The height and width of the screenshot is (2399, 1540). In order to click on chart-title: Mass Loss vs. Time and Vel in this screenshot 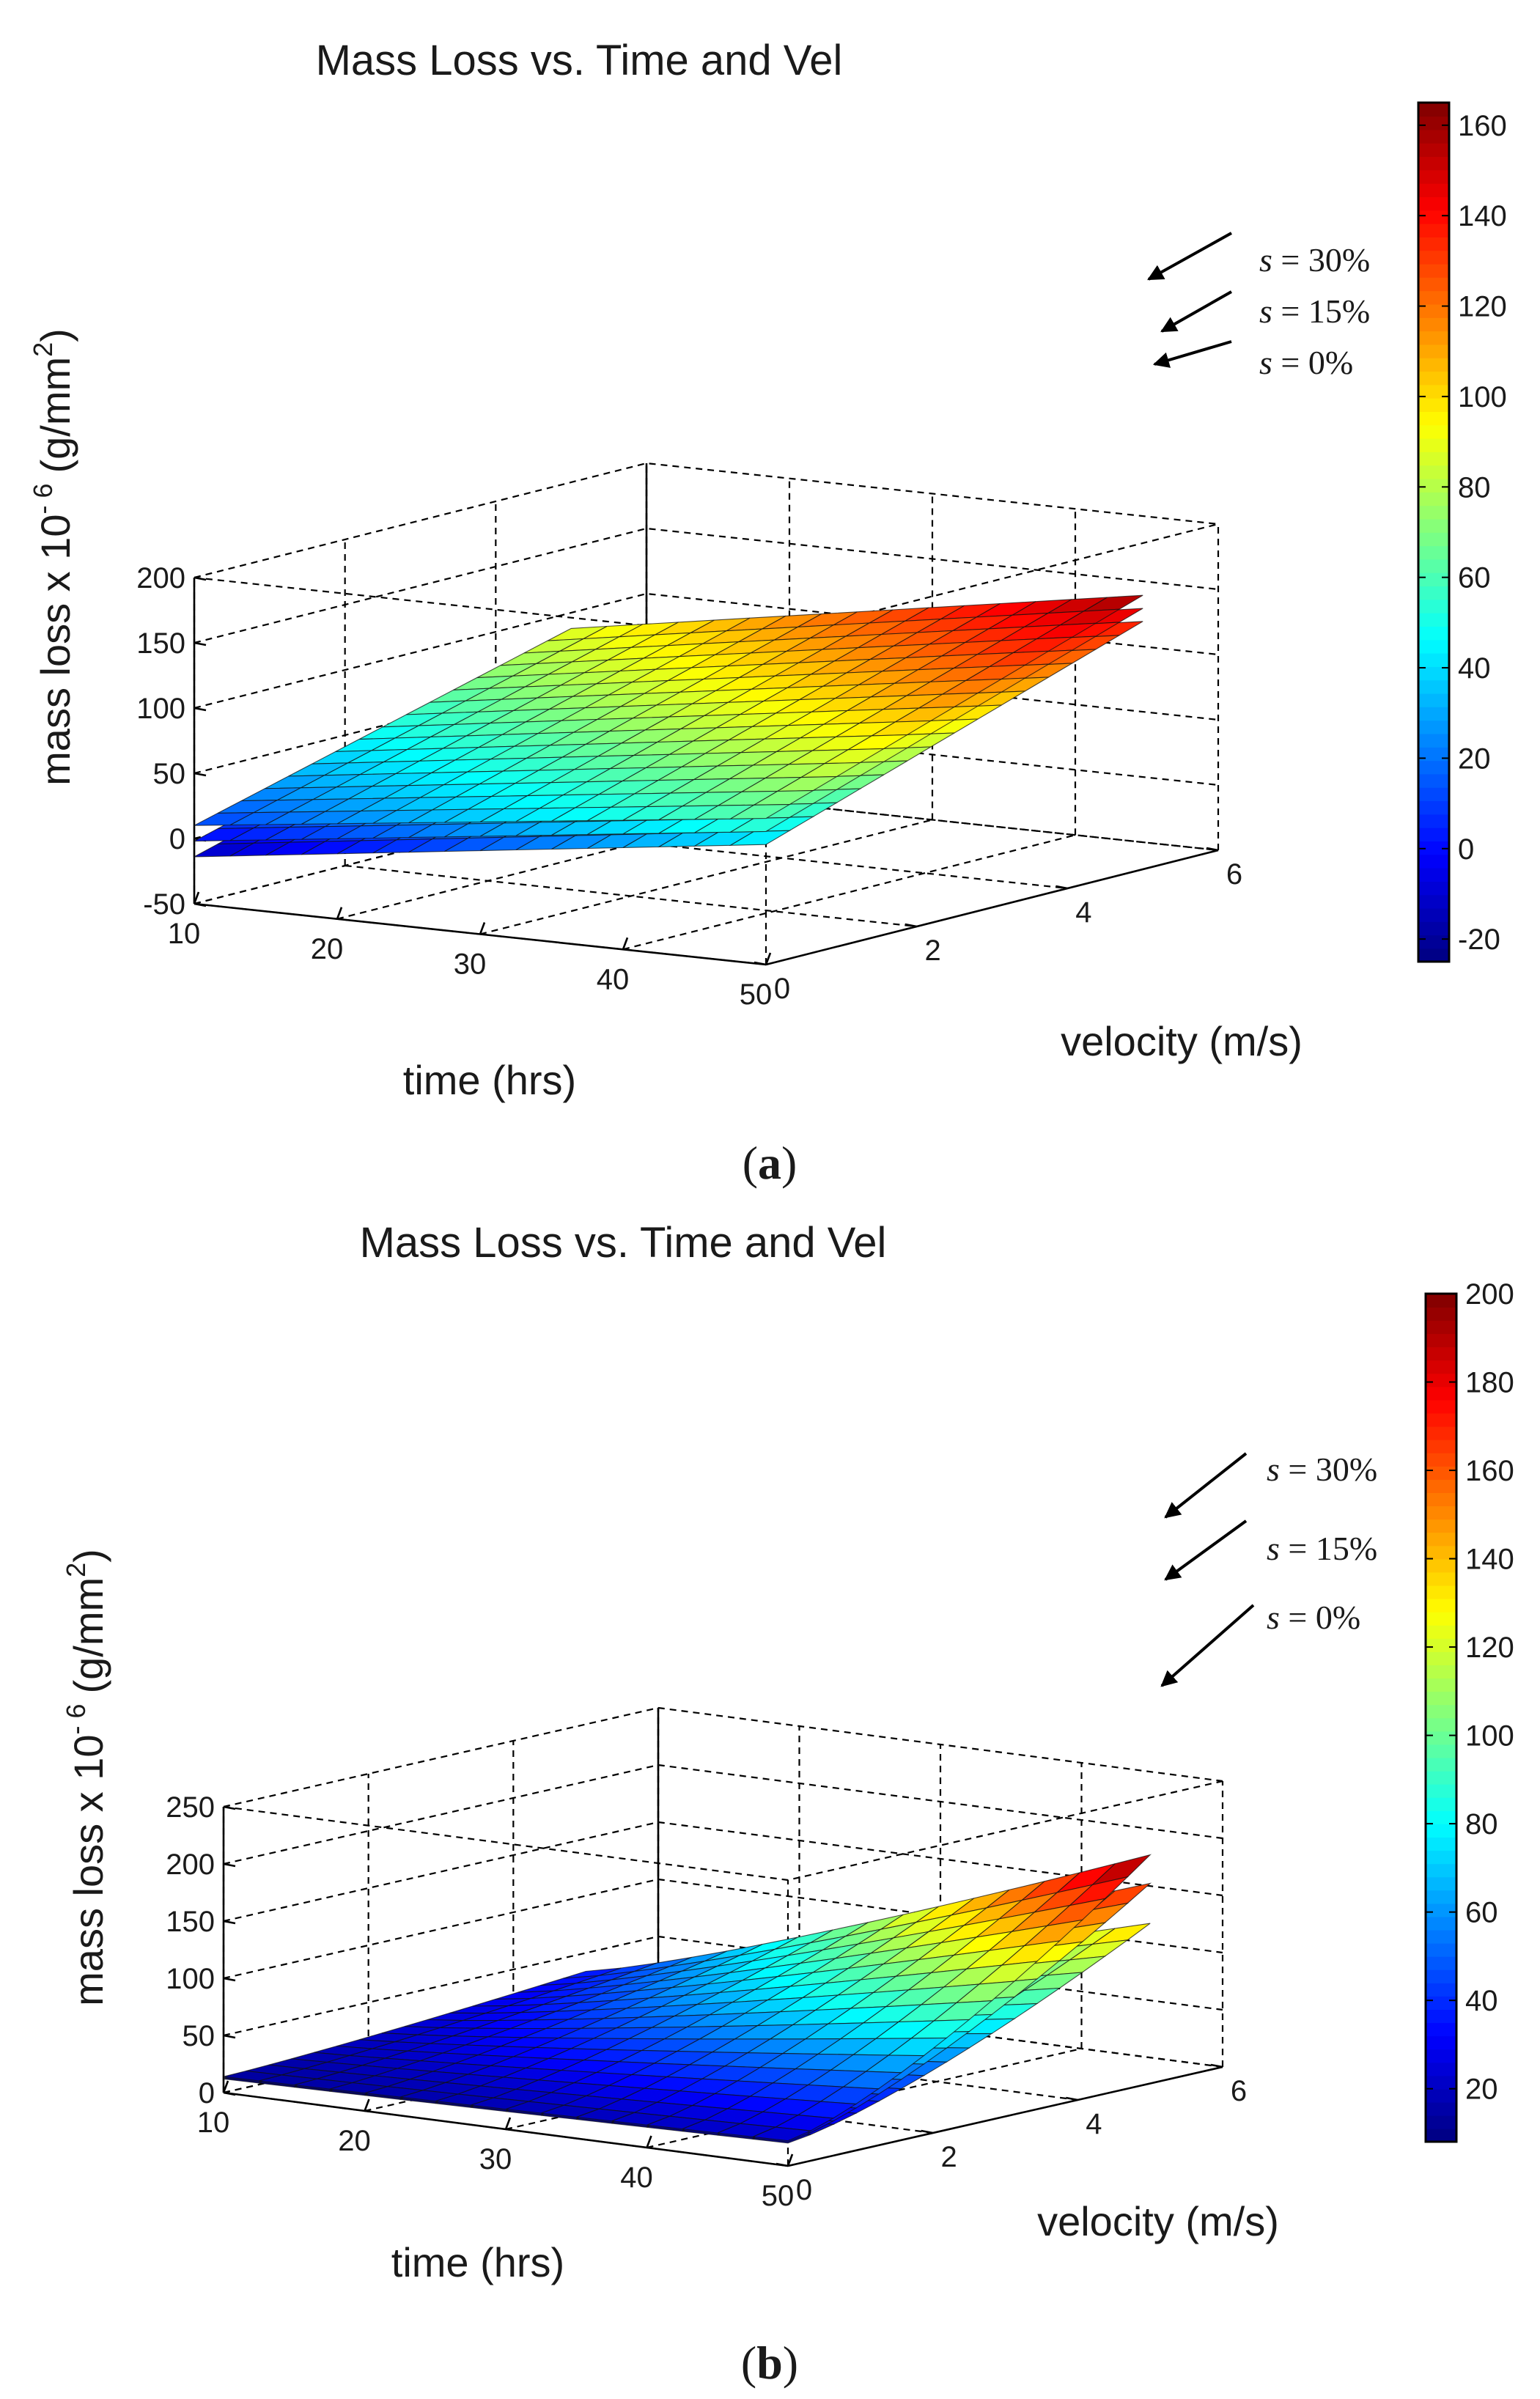, I will do `click(623, 1243)`.